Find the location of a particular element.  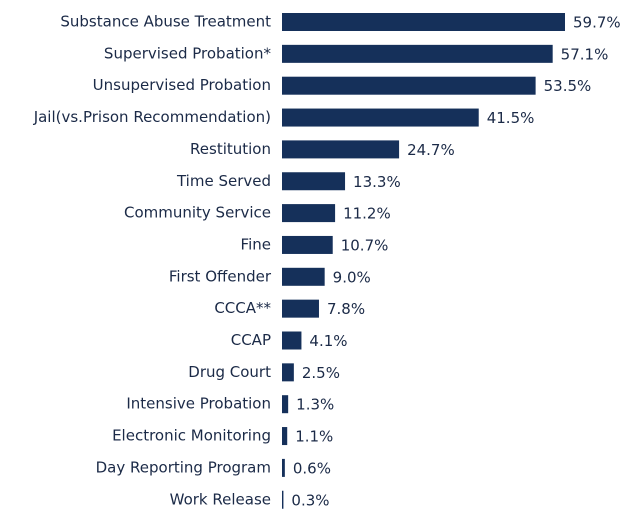

category-label: Work Release is located at coordinates (220, 499).